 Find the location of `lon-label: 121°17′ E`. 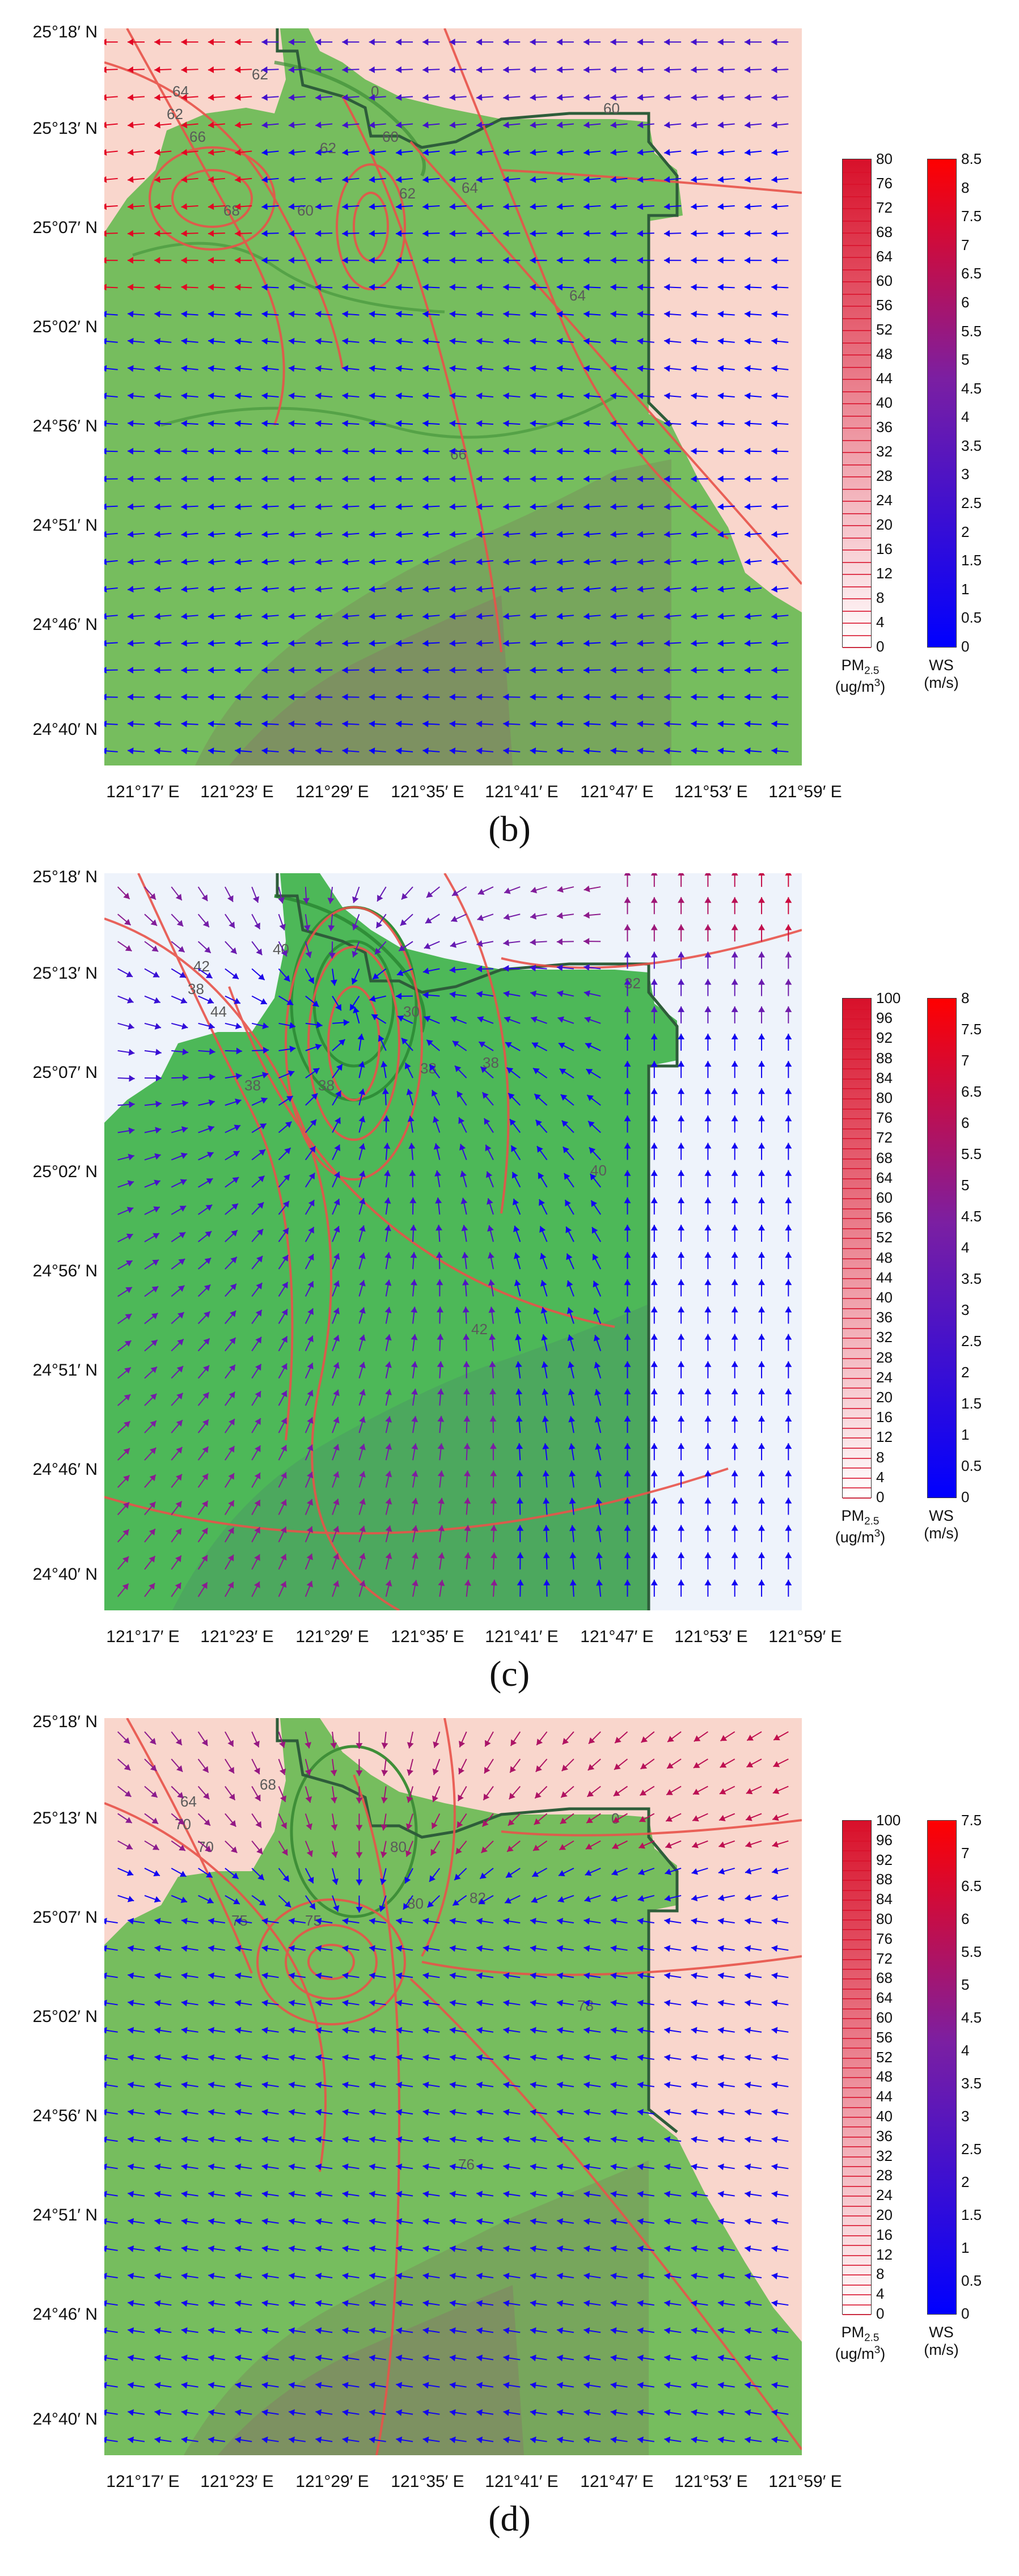

lon-label: 121°17′ E is located at coordinates (143, 1636).